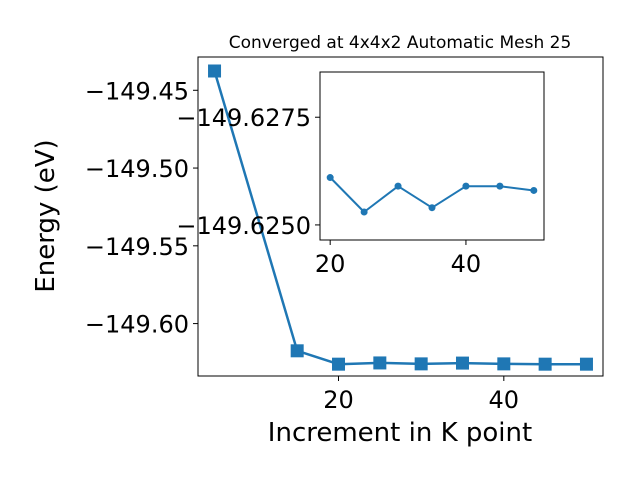 This screenshot has height=480, width=640. Describe the element at coordinates (338, 400) in the screenshot. I see `main-x-tick-label: 20` at that location.